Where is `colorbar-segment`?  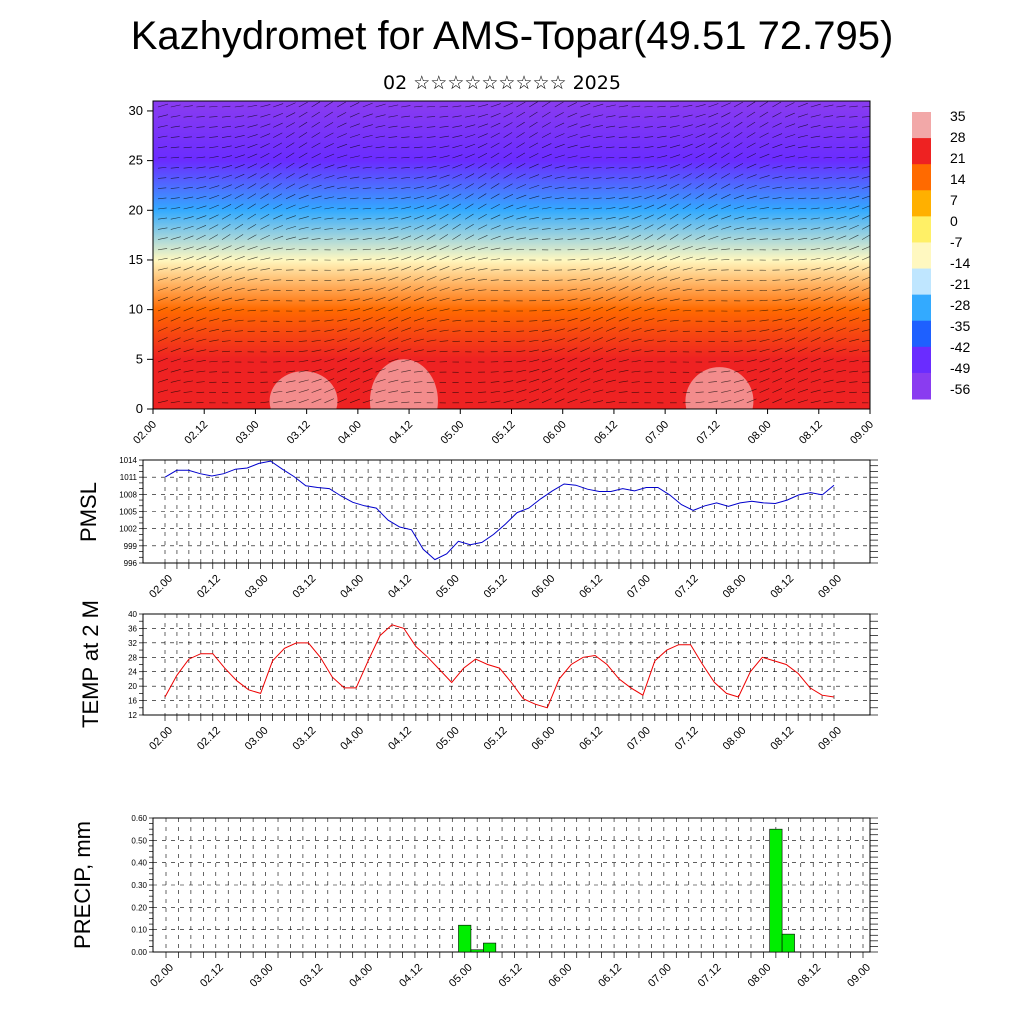 colorbar-segment is located at coordinates (921, 386).